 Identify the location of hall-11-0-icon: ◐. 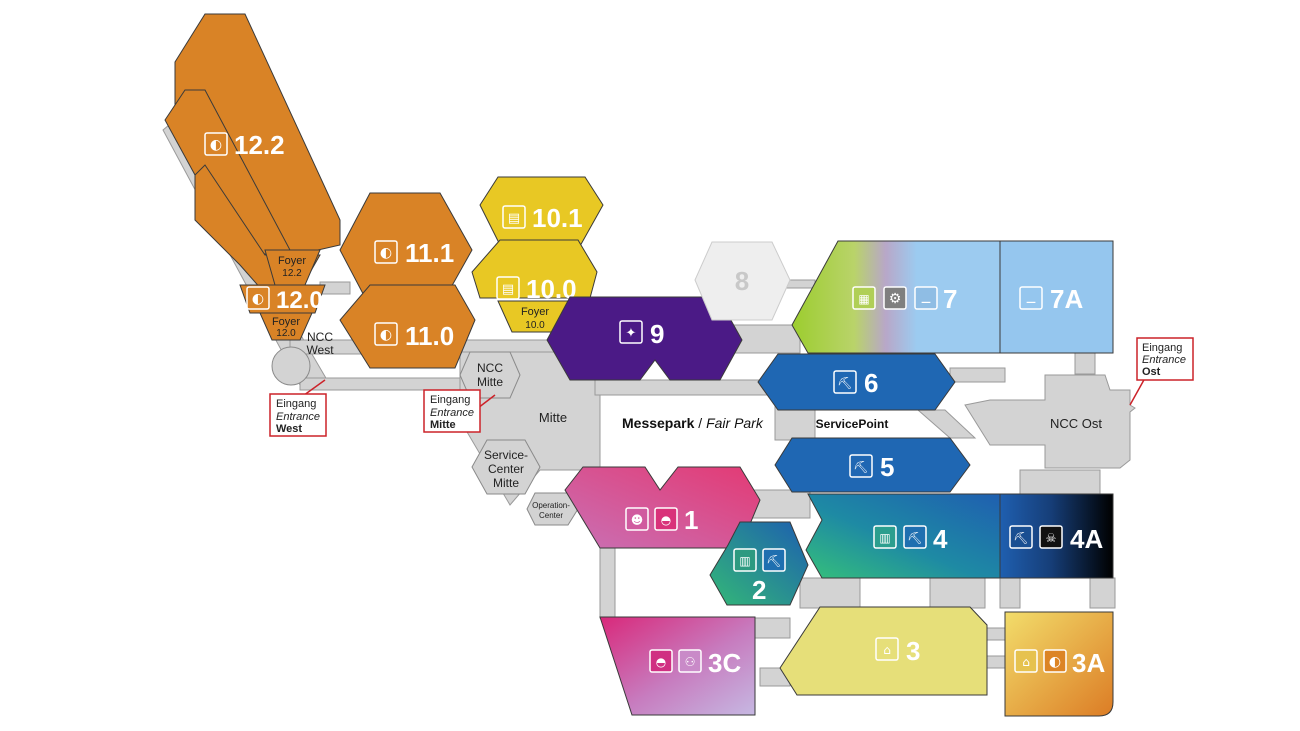
(386, 334).